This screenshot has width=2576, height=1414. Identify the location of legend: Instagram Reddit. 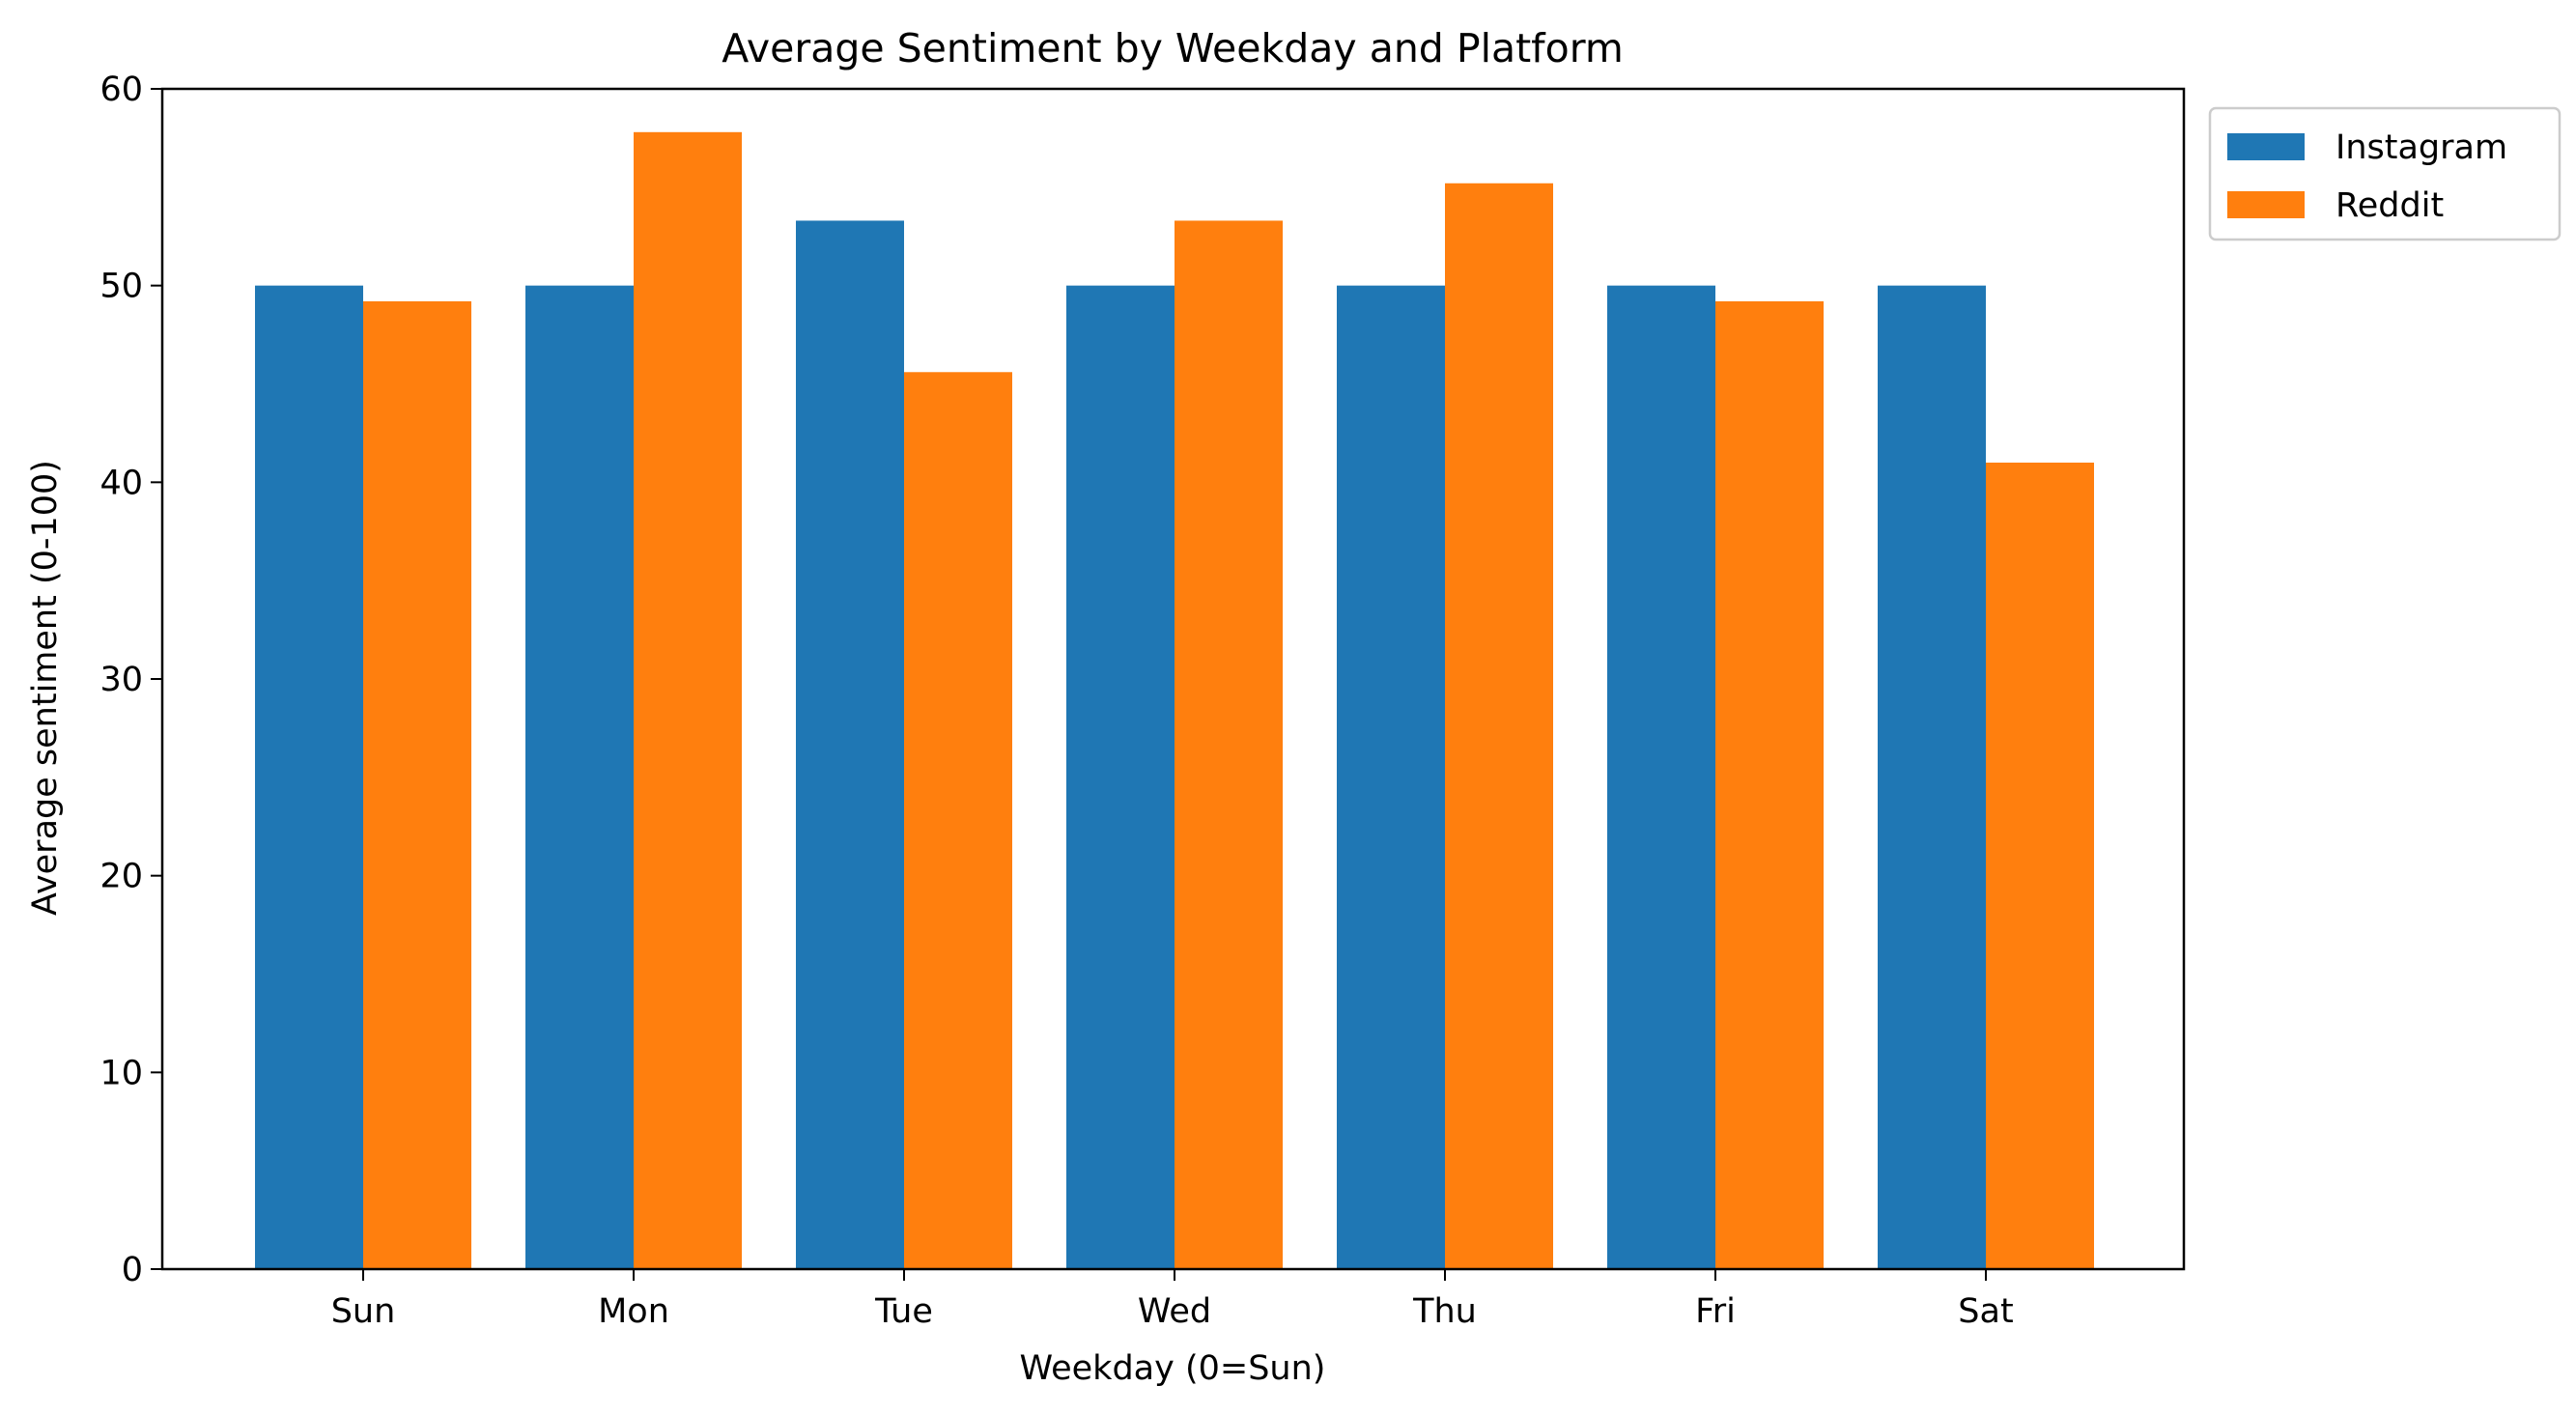
(2385, 173).